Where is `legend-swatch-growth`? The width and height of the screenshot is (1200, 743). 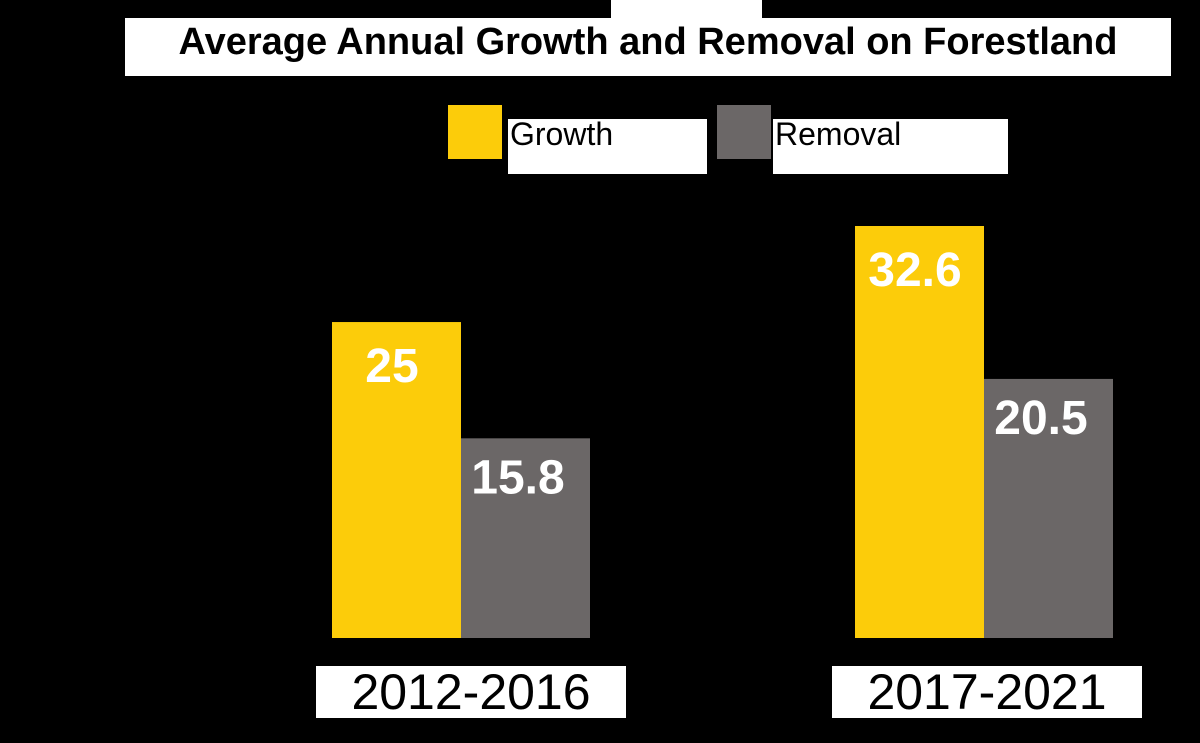
legend-swatch-growth is located at coordinates (475, 132).